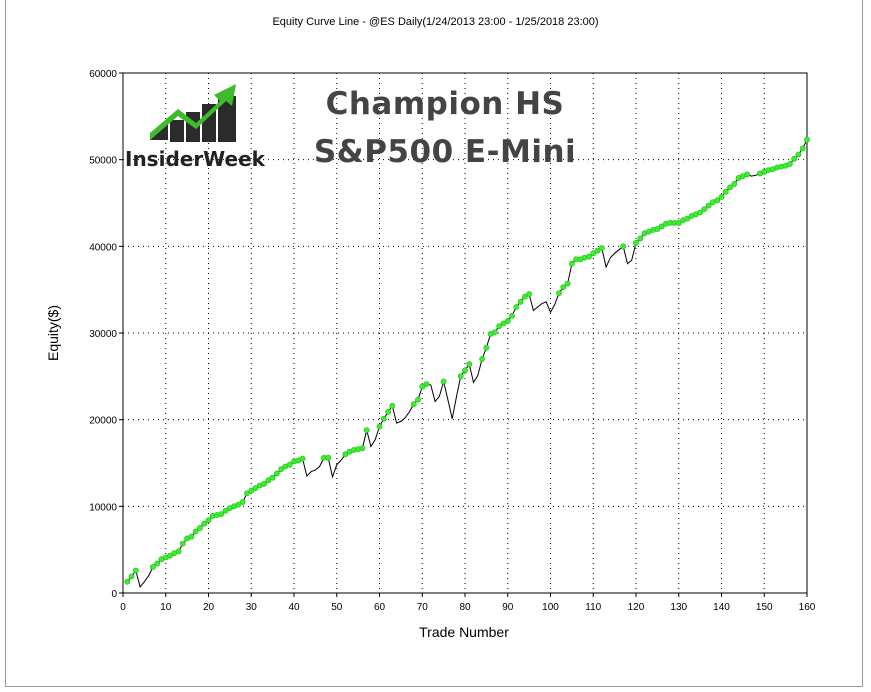 The image size is (871, 692). Describe the element at coordinates (593, 607) in the screenshot. I see `x-tick-label: 110` at that location.